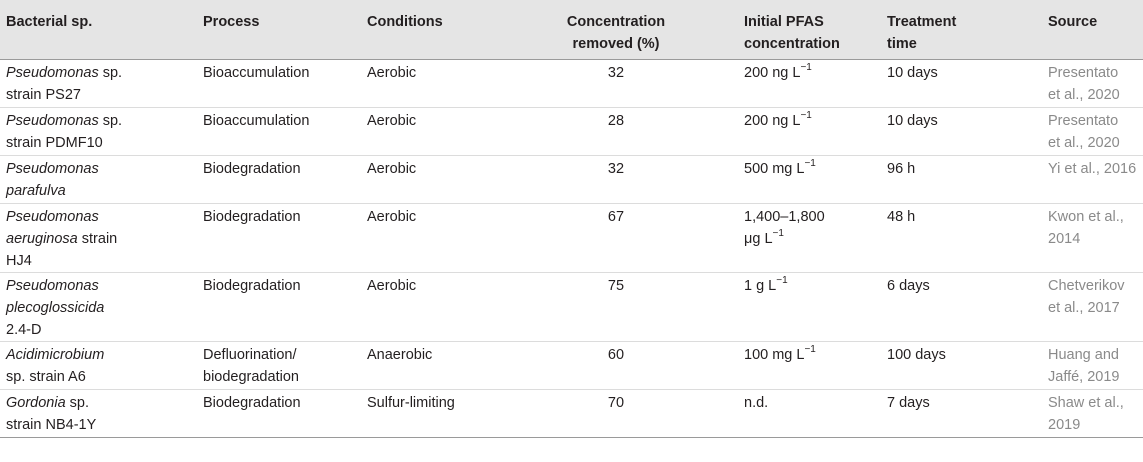  What do you see at coordinates (411, 402) in the screenshot?
I see `conditions-value: Sulfur-limiting` at bounding box center [411, 402].